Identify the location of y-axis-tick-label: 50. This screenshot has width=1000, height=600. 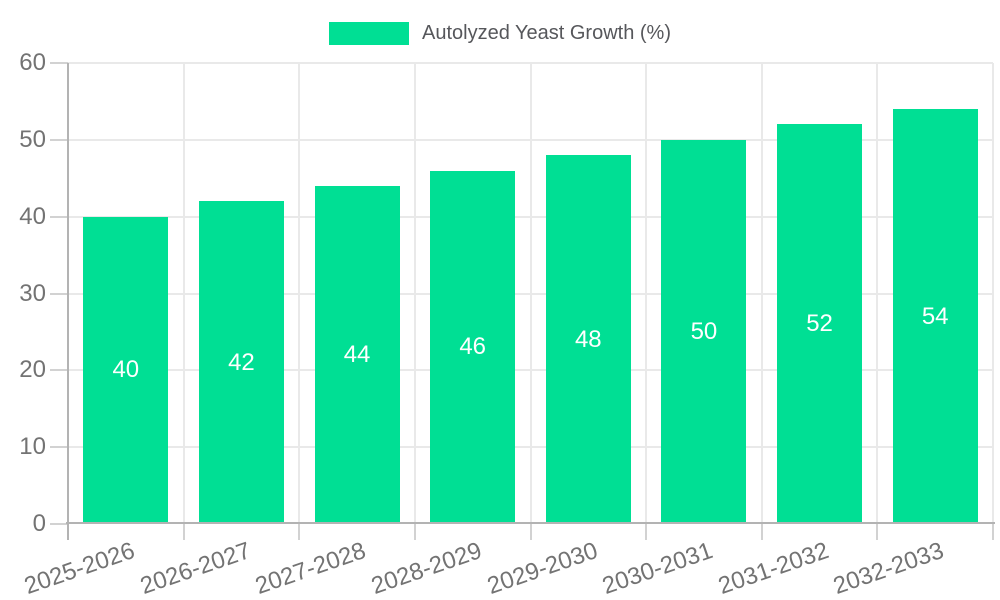
(32, 139).